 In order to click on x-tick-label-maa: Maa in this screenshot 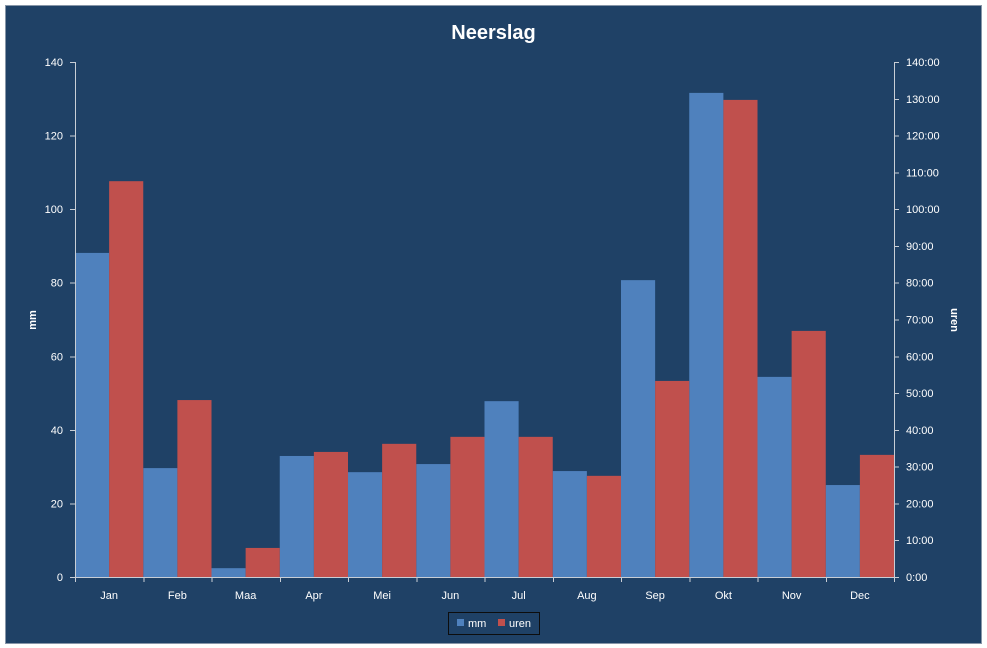, I will do `click(246, 596)`.